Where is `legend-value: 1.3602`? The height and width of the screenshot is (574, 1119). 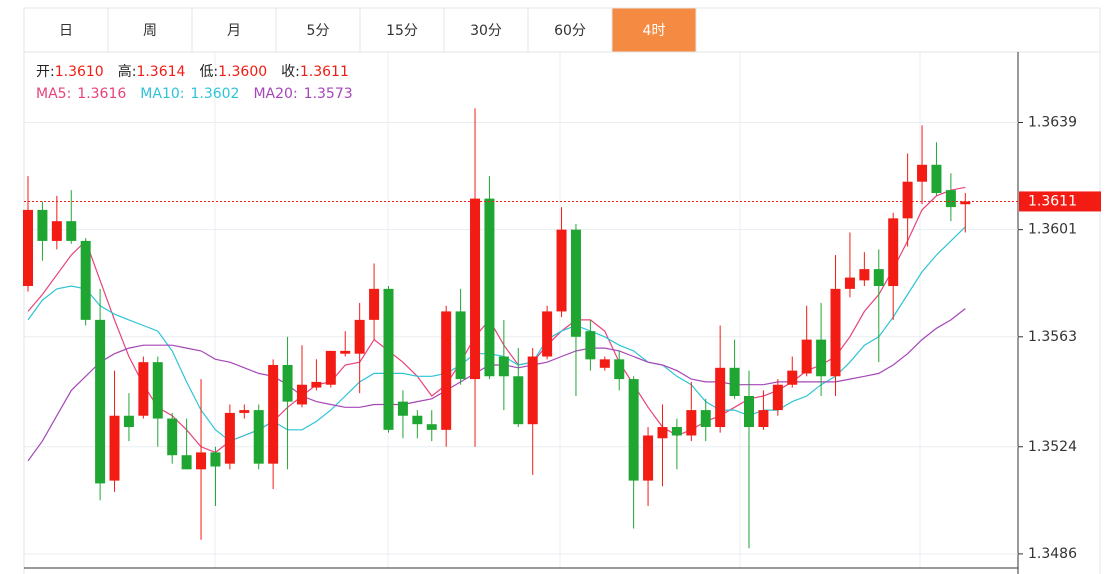
legend-value: 1.3602 is located at coordinates (214, 94).